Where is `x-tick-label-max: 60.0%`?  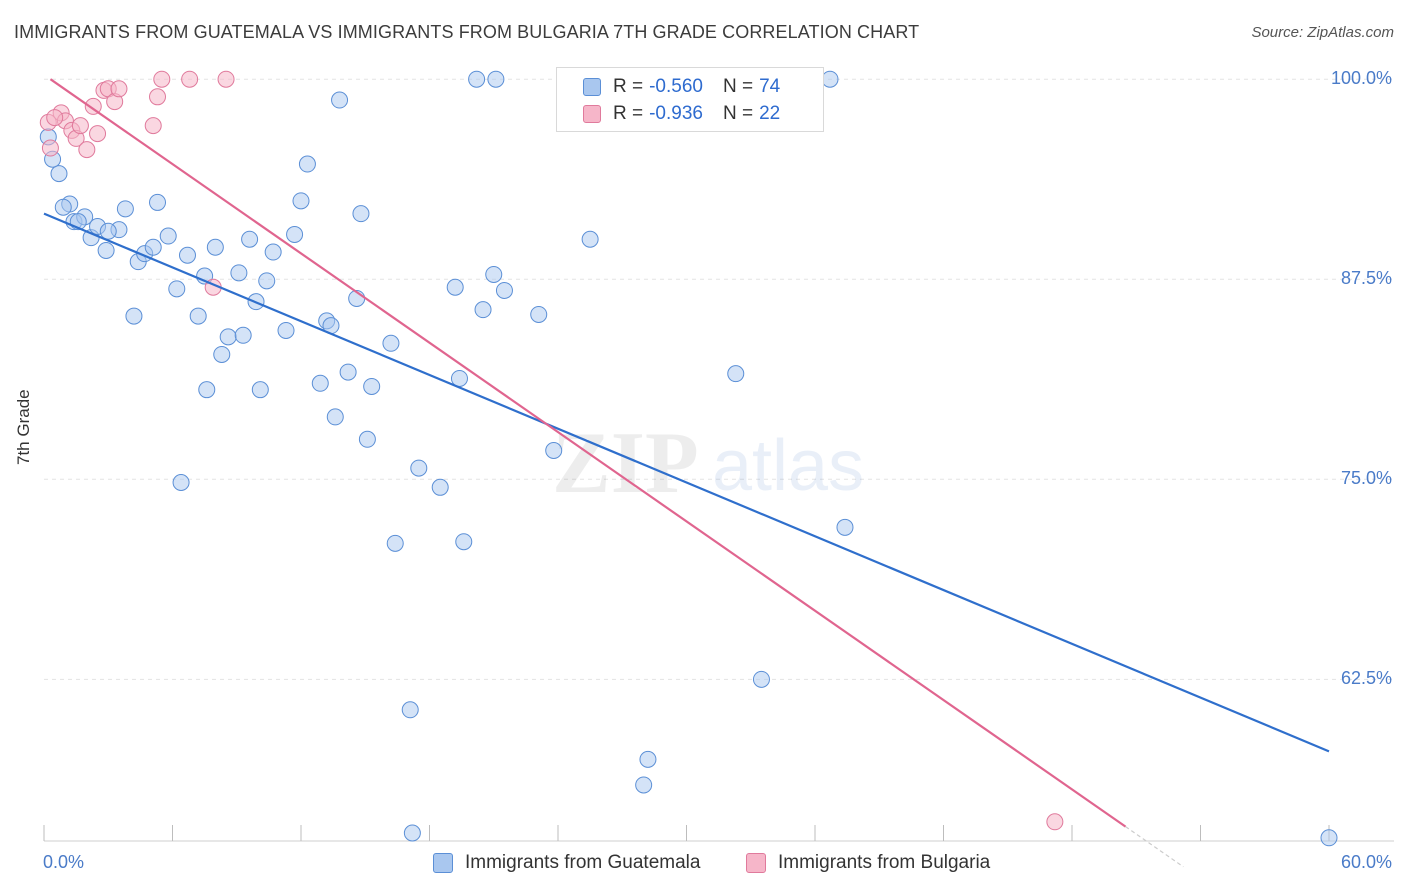 x-tick-label-max: 60.0% is located at coordinates (1366, 862).